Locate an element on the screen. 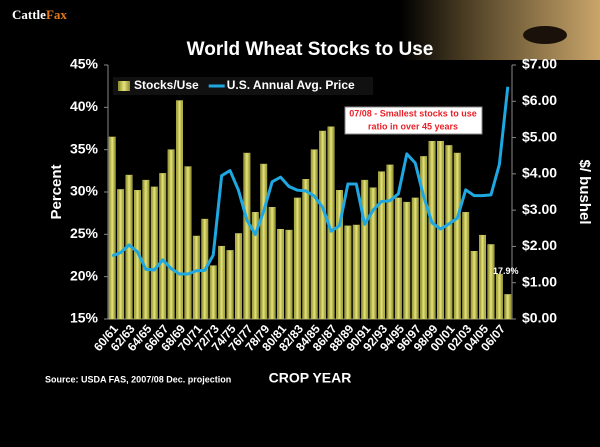  legend-swatch is located at coordinates (124, 86).